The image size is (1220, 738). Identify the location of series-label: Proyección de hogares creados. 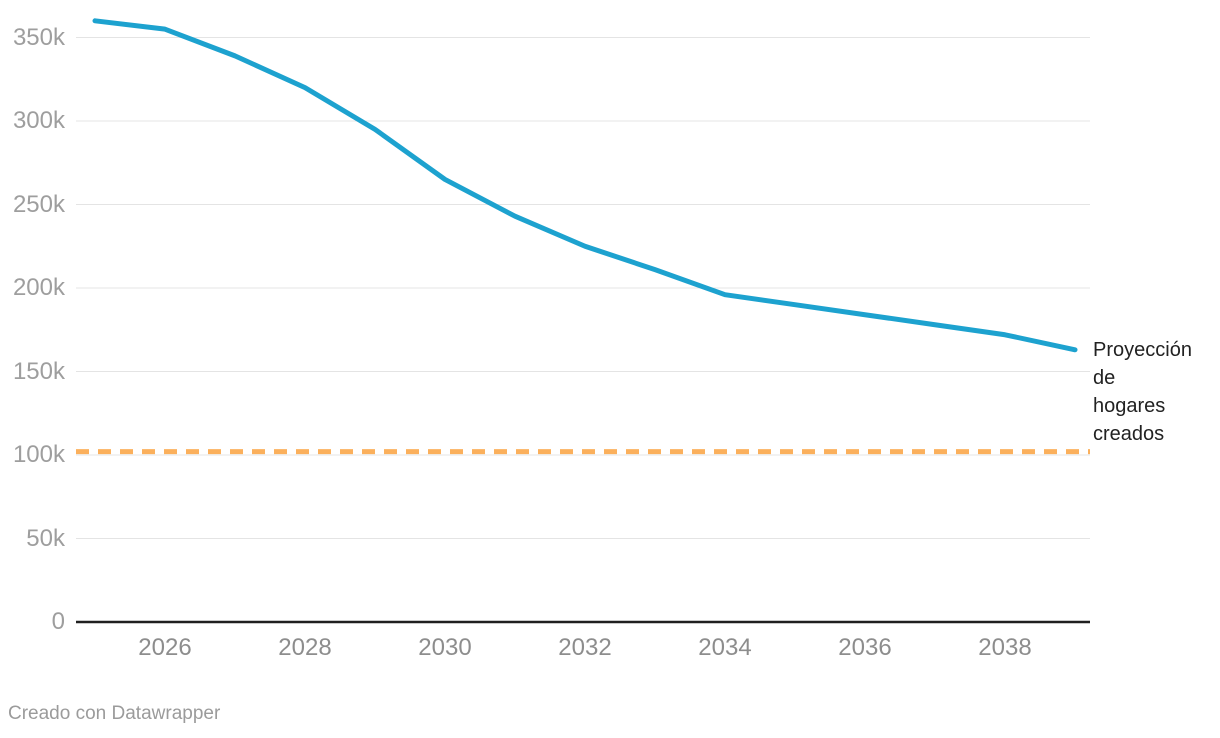
(1142, 392).